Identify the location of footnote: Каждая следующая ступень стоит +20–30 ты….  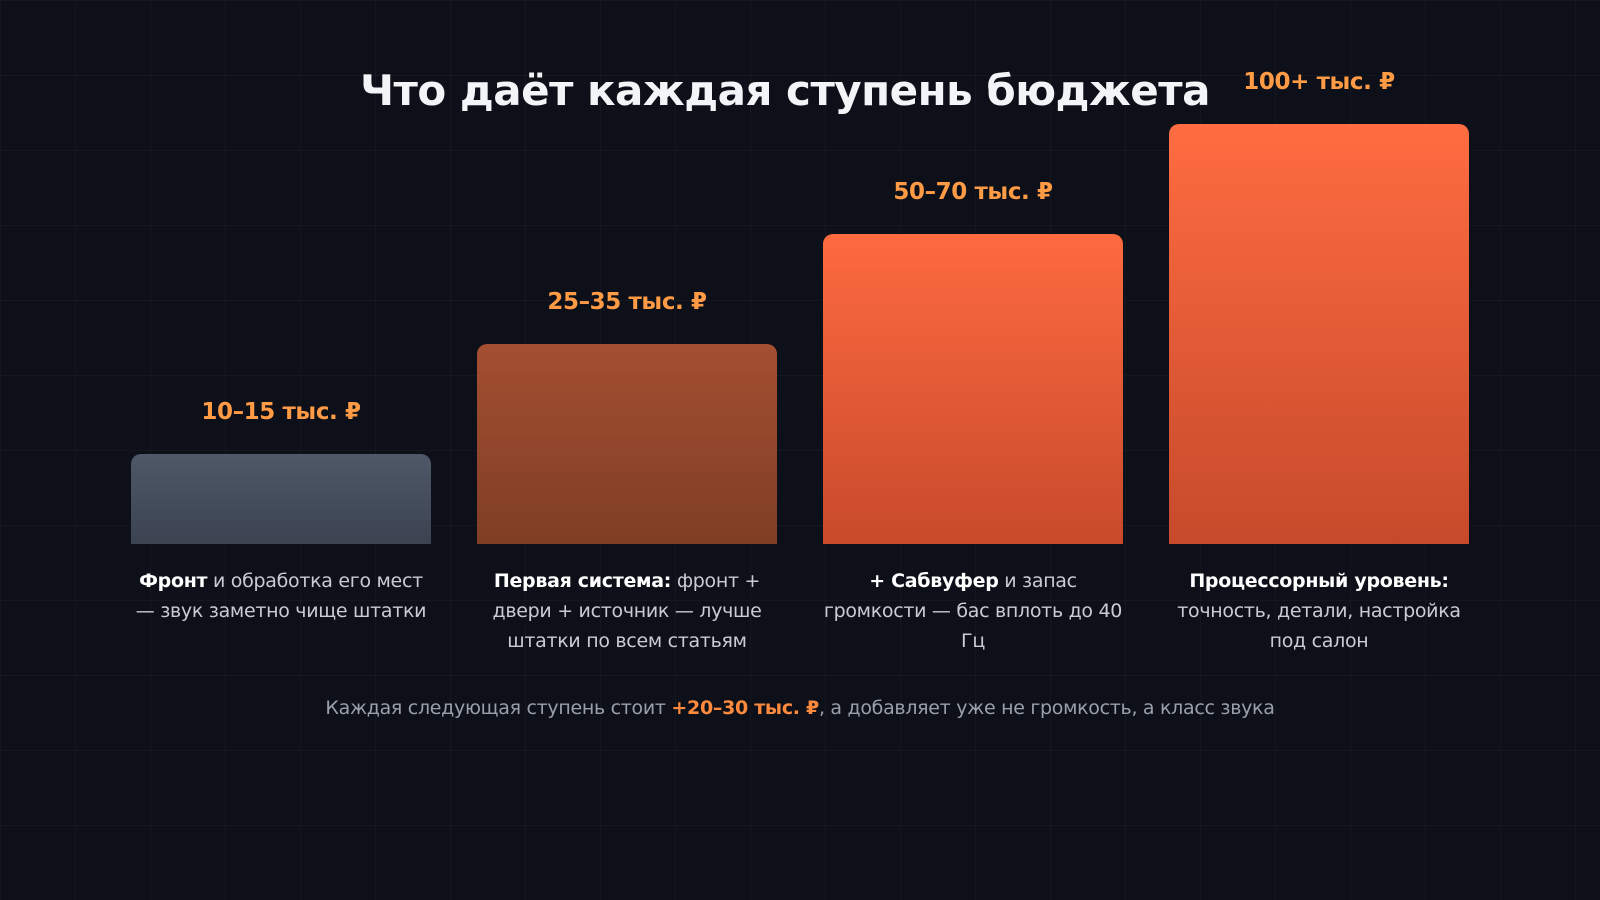
(800, 708).